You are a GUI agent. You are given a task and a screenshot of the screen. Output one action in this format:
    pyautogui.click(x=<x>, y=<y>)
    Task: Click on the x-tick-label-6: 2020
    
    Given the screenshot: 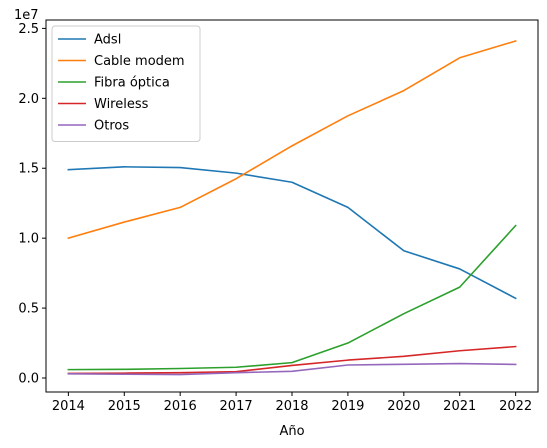 What is the action you would take?
    pyautogui.click(x=403, y=406)
    